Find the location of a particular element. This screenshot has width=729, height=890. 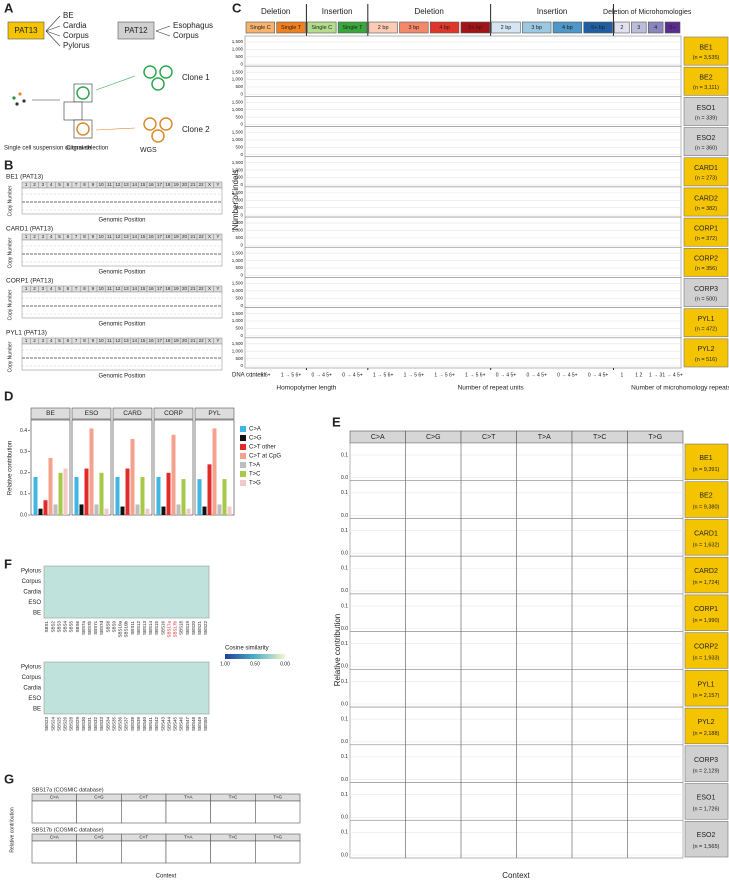

panel-label: F is located at coordinates (8, 563).